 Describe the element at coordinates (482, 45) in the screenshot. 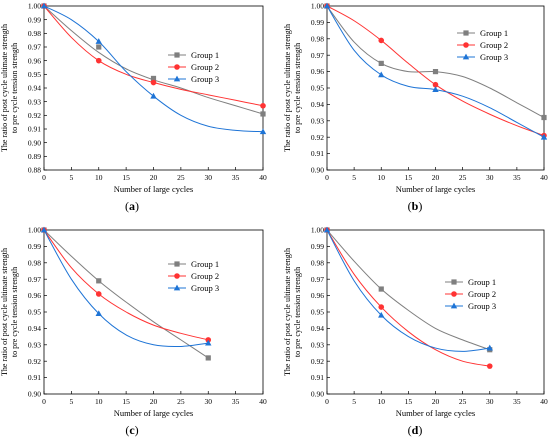

I see `legend: Group 1 Group 2 Group 3` at that location.